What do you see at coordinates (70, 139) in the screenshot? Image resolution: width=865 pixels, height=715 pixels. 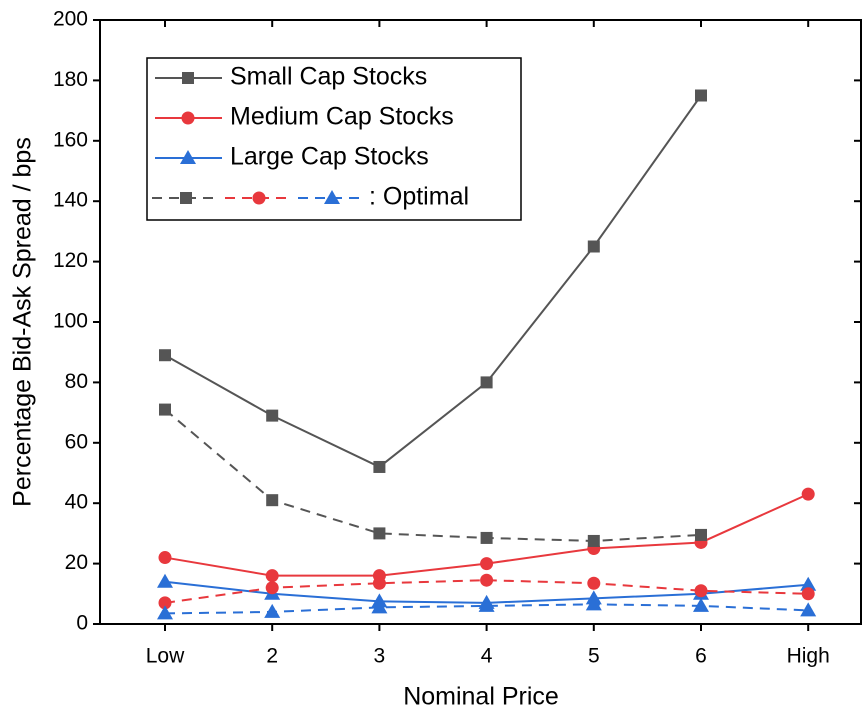 I see `y-tick-label: 160` at bounding box center [70, 139].